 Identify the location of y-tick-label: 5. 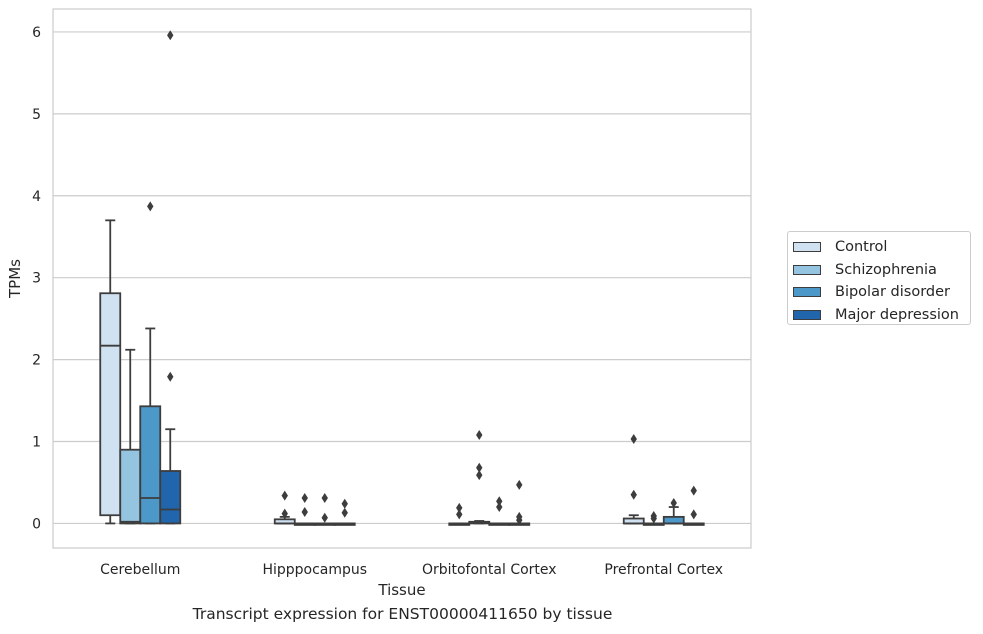
(36, 115).